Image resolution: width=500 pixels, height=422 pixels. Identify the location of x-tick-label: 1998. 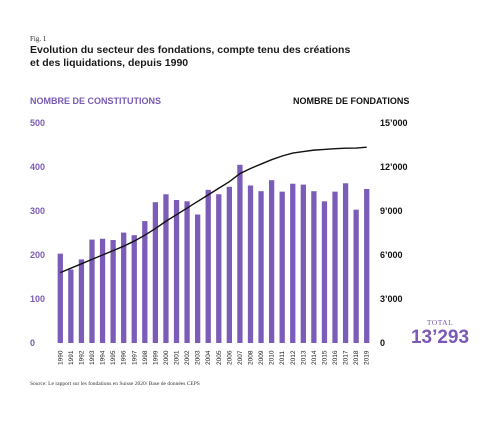
(145, 357).